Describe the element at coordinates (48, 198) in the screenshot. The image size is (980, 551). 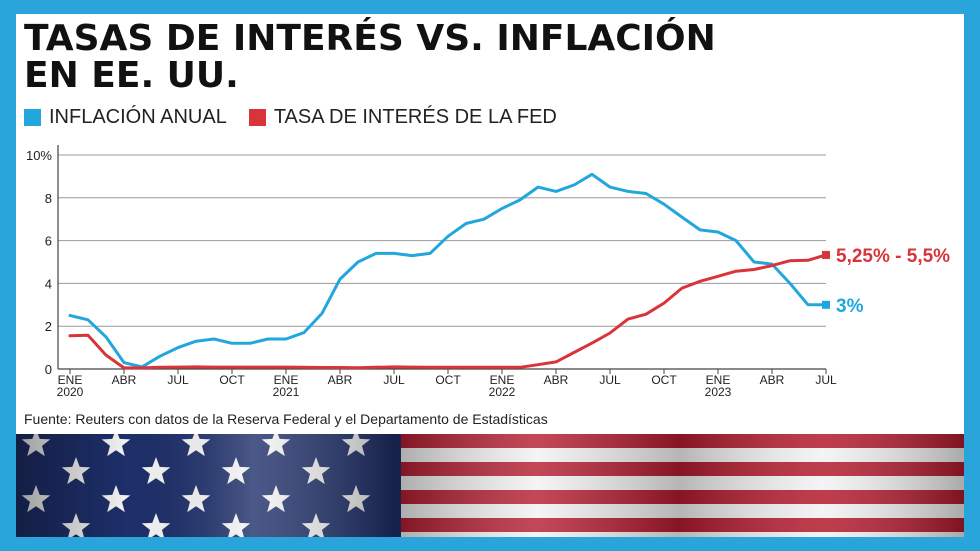
I see `y-tick-label: 8` at that location.